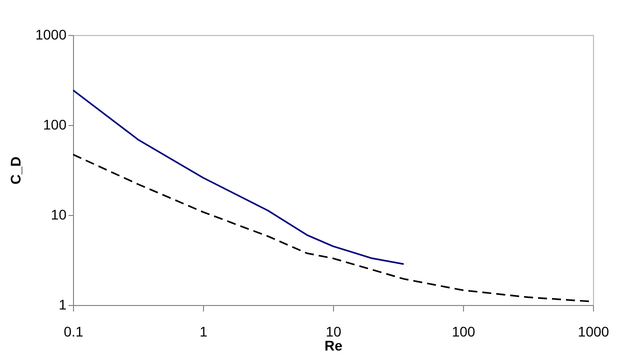  Describe the element at coordinates (464, 332) in the screenshot. I see `x-tick-label: 100` at that location.